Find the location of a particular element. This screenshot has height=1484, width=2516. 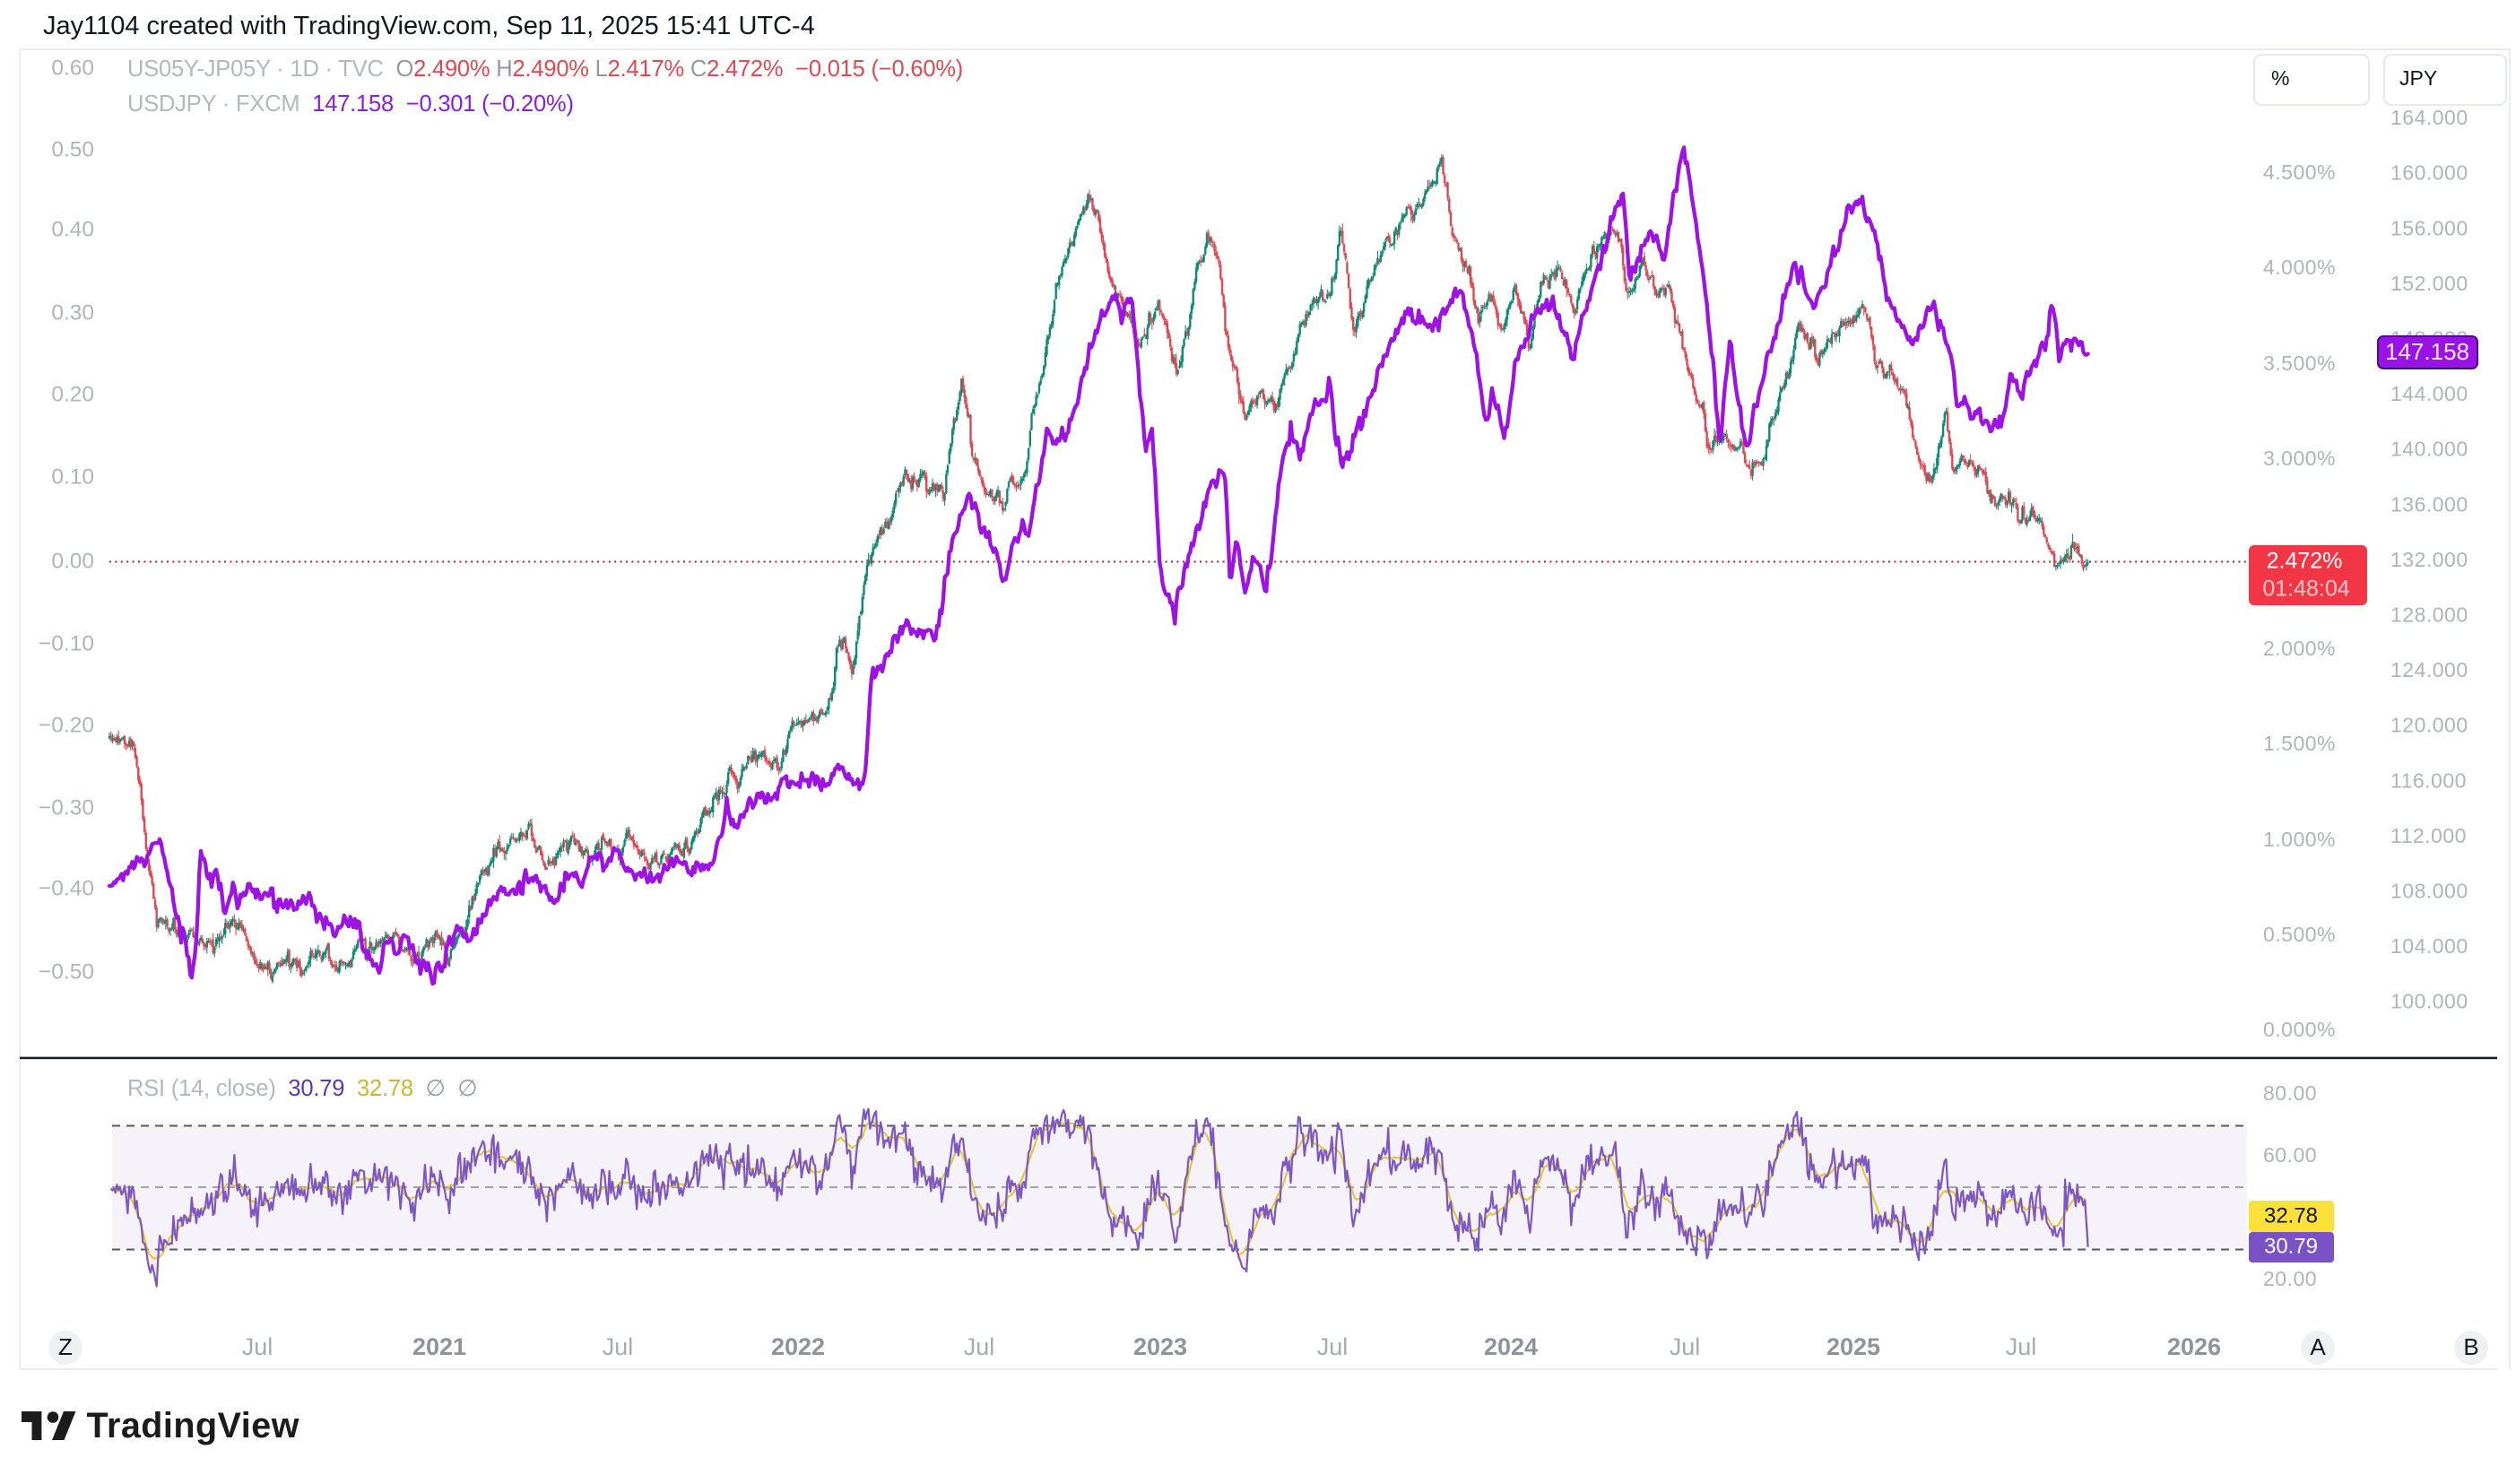

svg-text: 3.000% is located at coordinates (2299, 459).